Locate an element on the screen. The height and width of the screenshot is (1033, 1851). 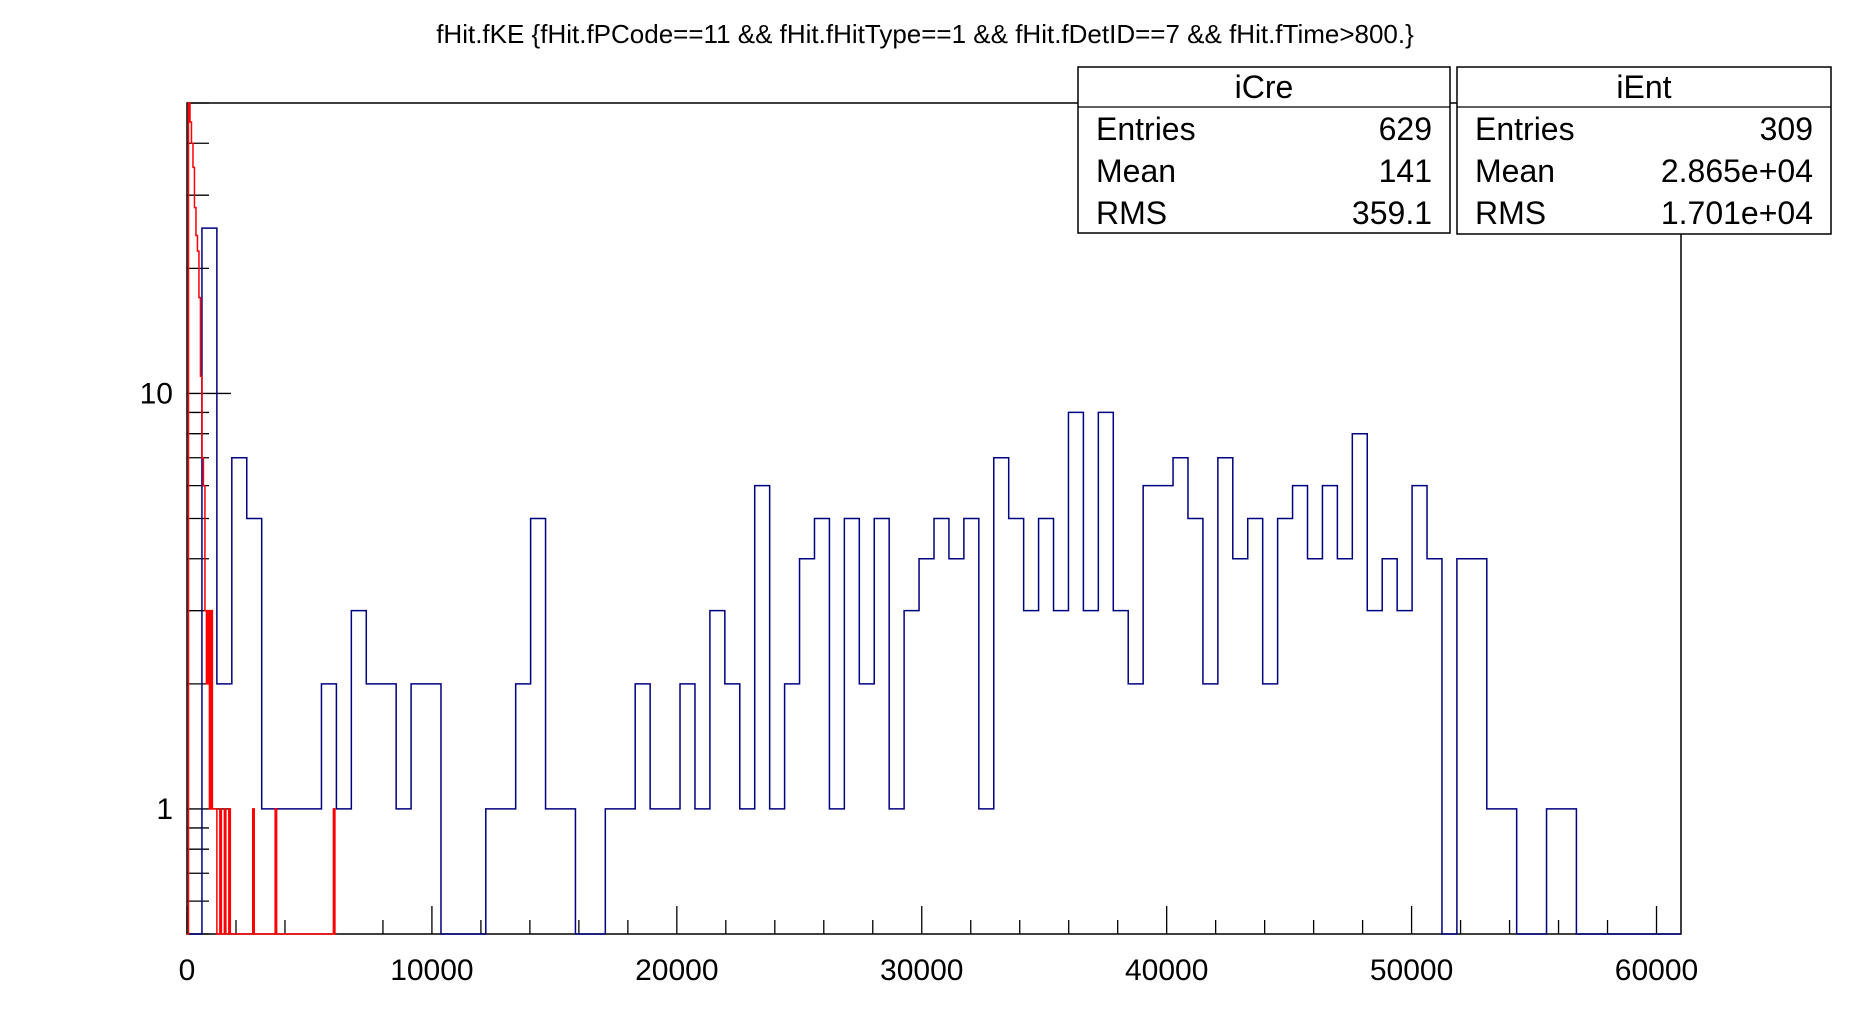
x-tick-label: 0 is located at coordinates (187, 970).